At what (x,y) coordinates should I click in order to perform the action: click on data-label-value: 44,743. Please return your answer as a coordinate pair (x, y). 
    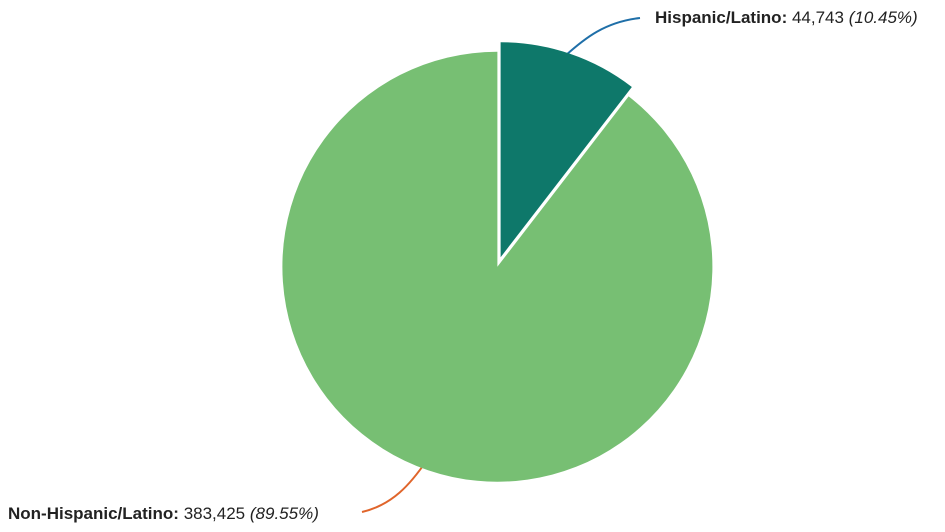
    Looking at the image, I should click on (817, 17).